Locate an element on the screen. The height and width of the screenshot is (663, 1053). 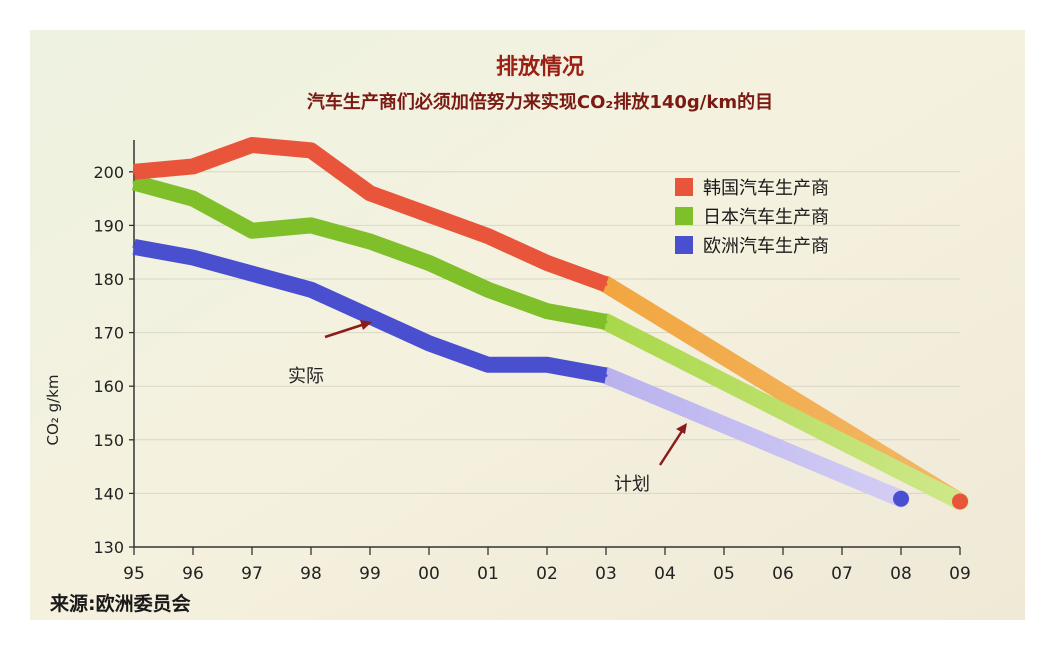
x-tick-label: 02 is located at coordinates (547, 574).